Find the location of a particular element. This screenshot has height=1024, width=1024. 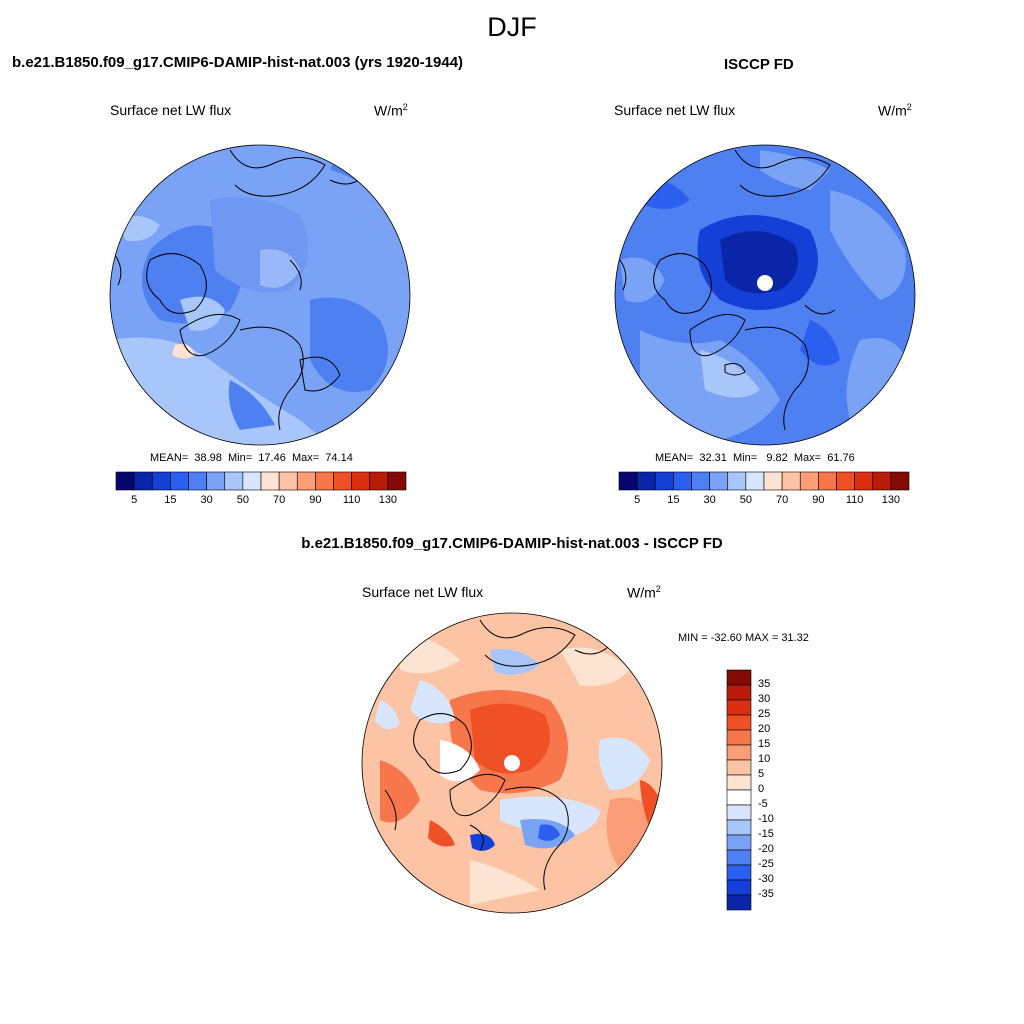

obs-colorbar-tick-label: 70 is located at coordinates (782, 500).